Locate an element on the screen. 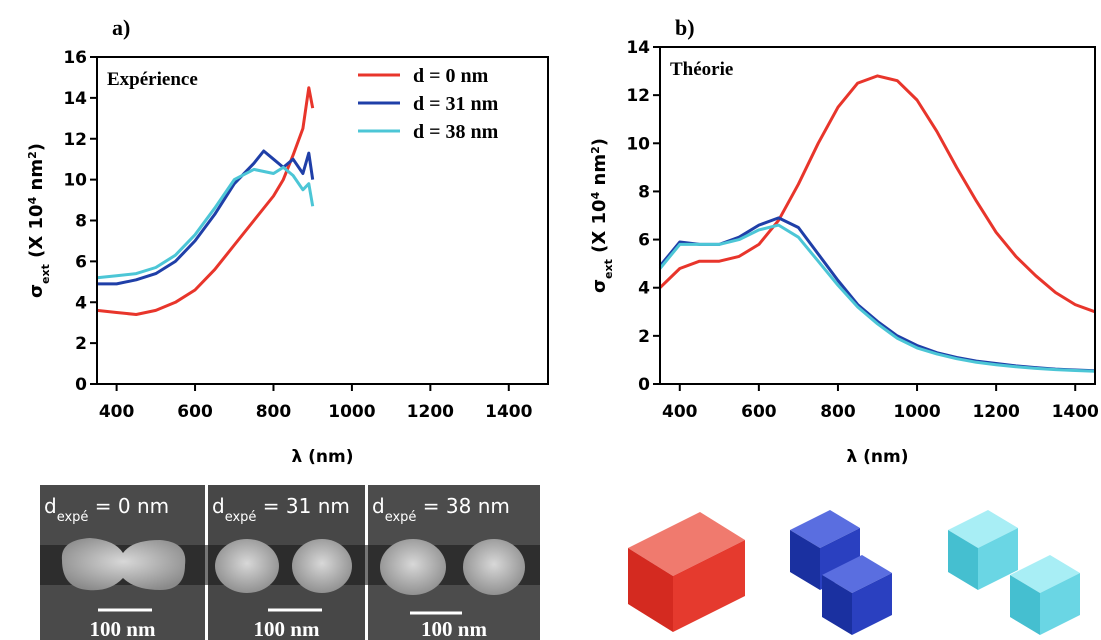 This screenshot has height=640, width=1101. sem-label: dexpé = 0 nm is located at coordinates (106, 509).